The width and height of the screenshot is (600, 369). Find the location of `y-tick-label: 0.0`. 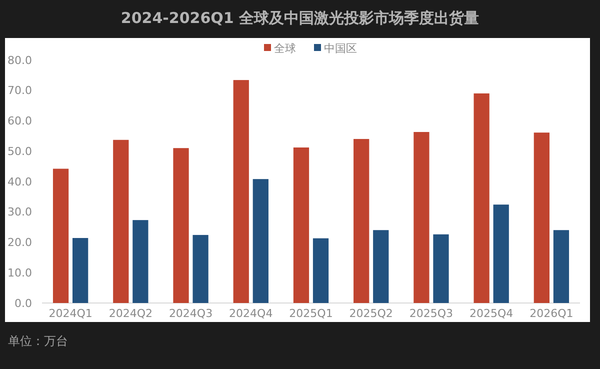

y-tick-label: 0.0 is located at coordinates (23, 303).